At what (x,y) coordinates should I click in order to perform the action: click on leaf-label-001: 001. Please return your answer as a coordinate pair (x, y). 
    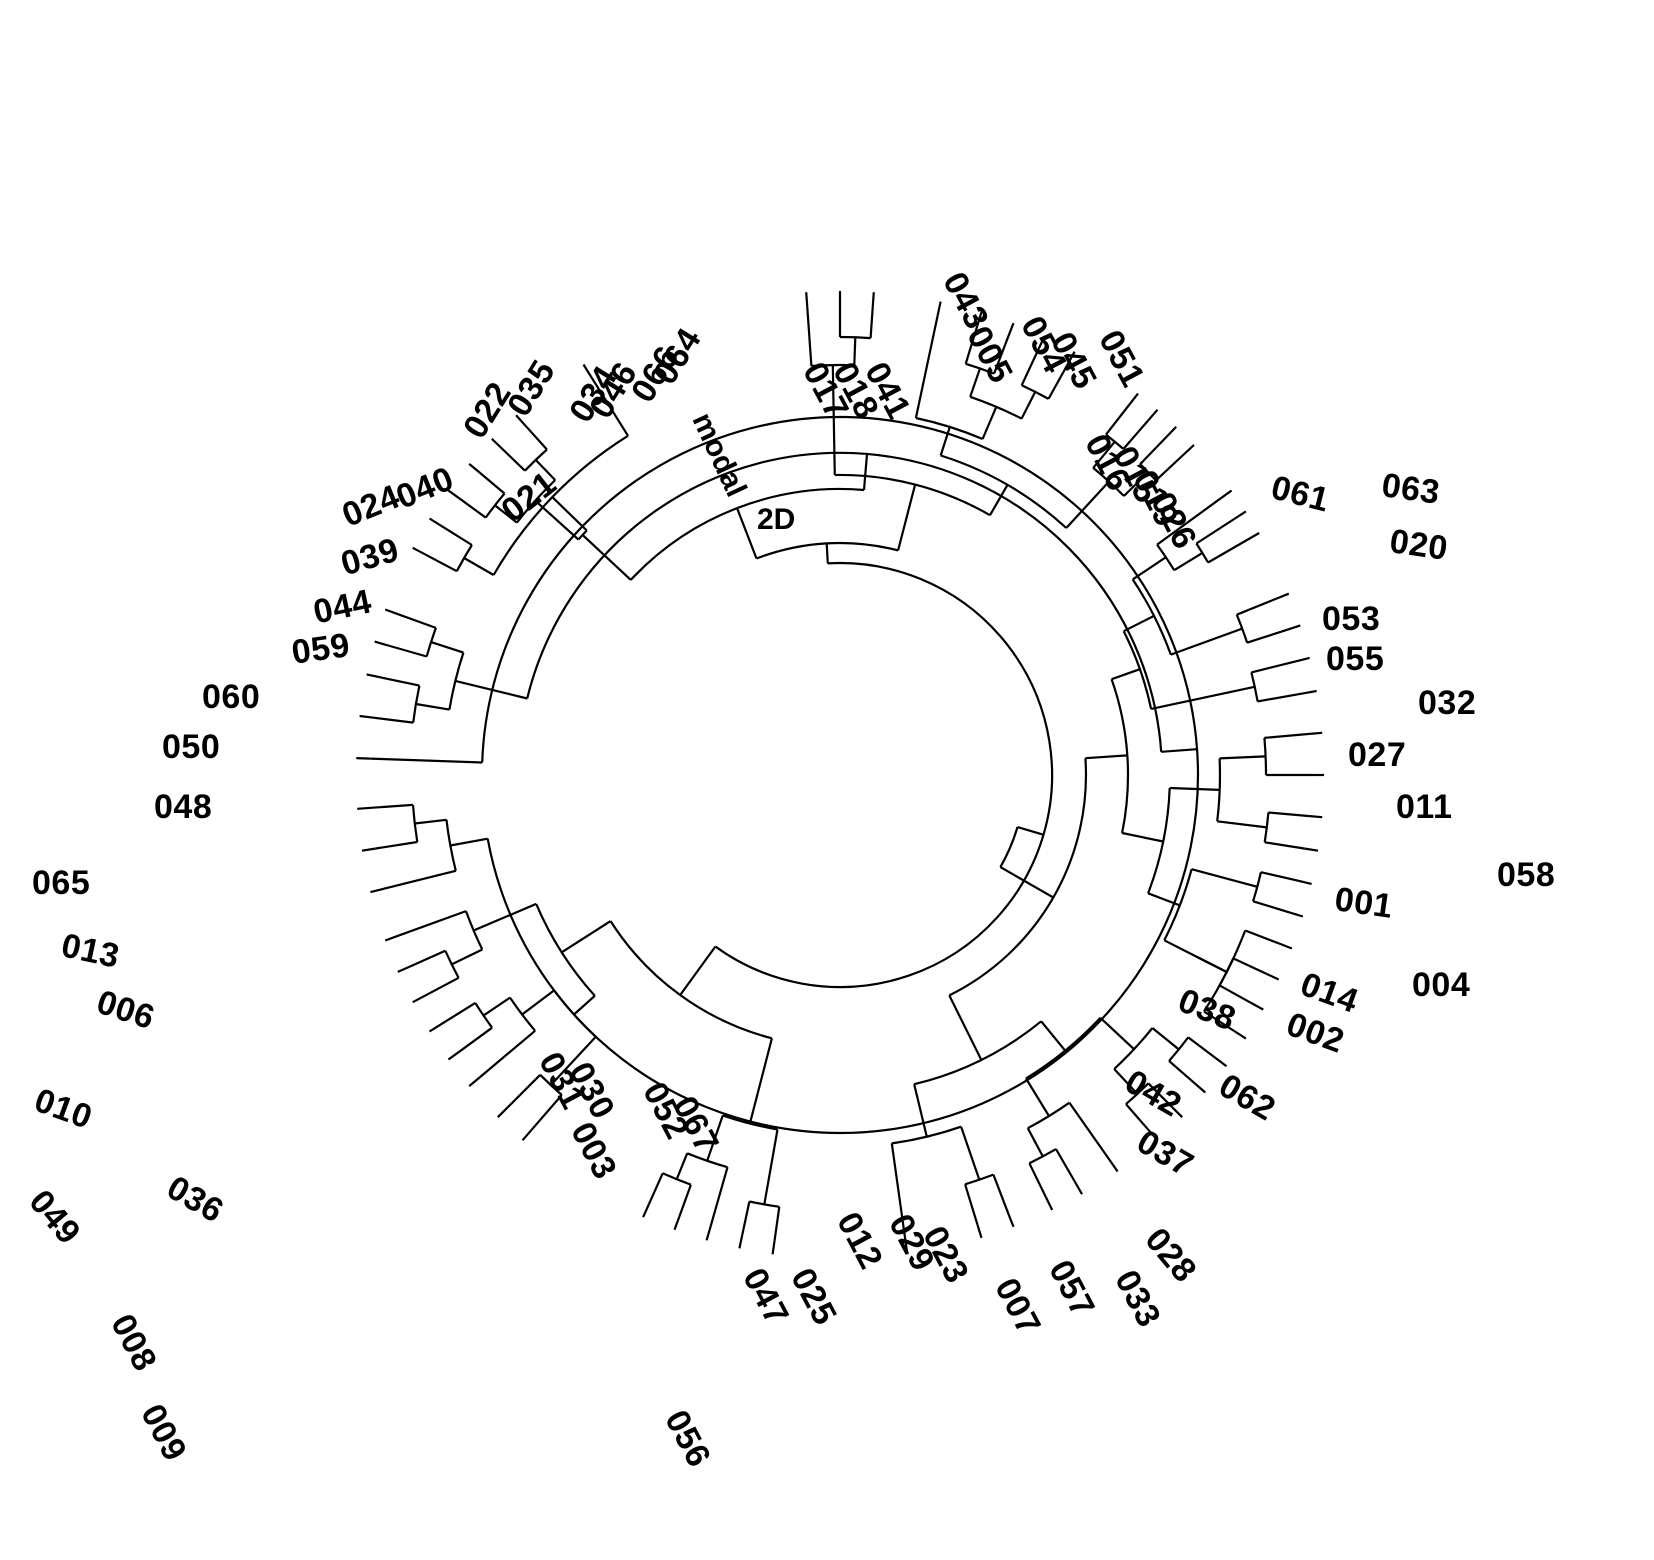
    Looking at the image, I should click on (1364, 903).